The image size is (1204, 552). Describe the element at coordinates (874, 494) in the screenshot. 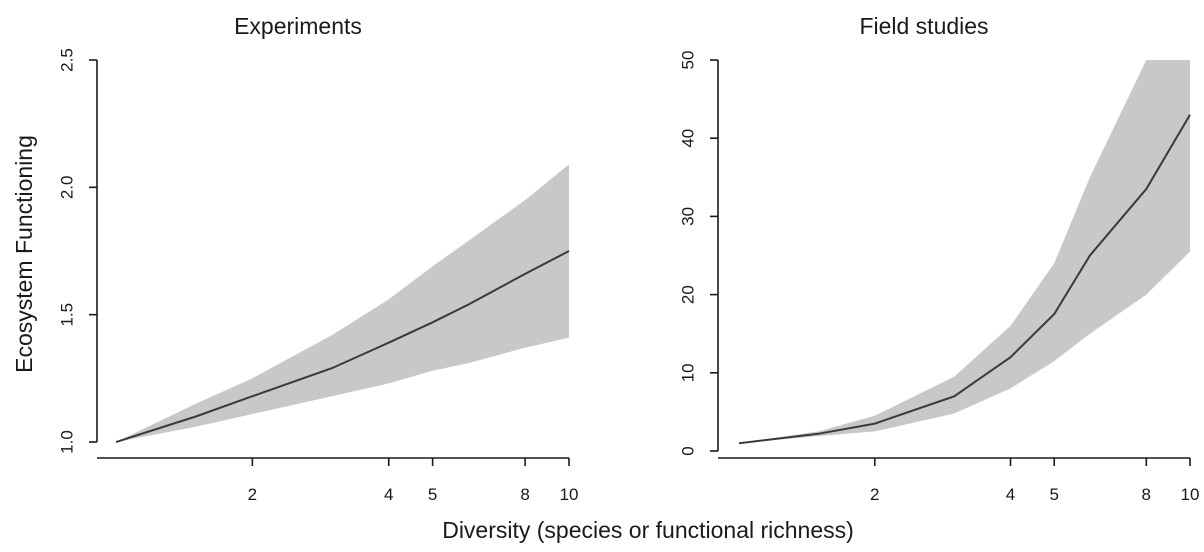

I see `x-tick-label-field-studies: 2` at that location.